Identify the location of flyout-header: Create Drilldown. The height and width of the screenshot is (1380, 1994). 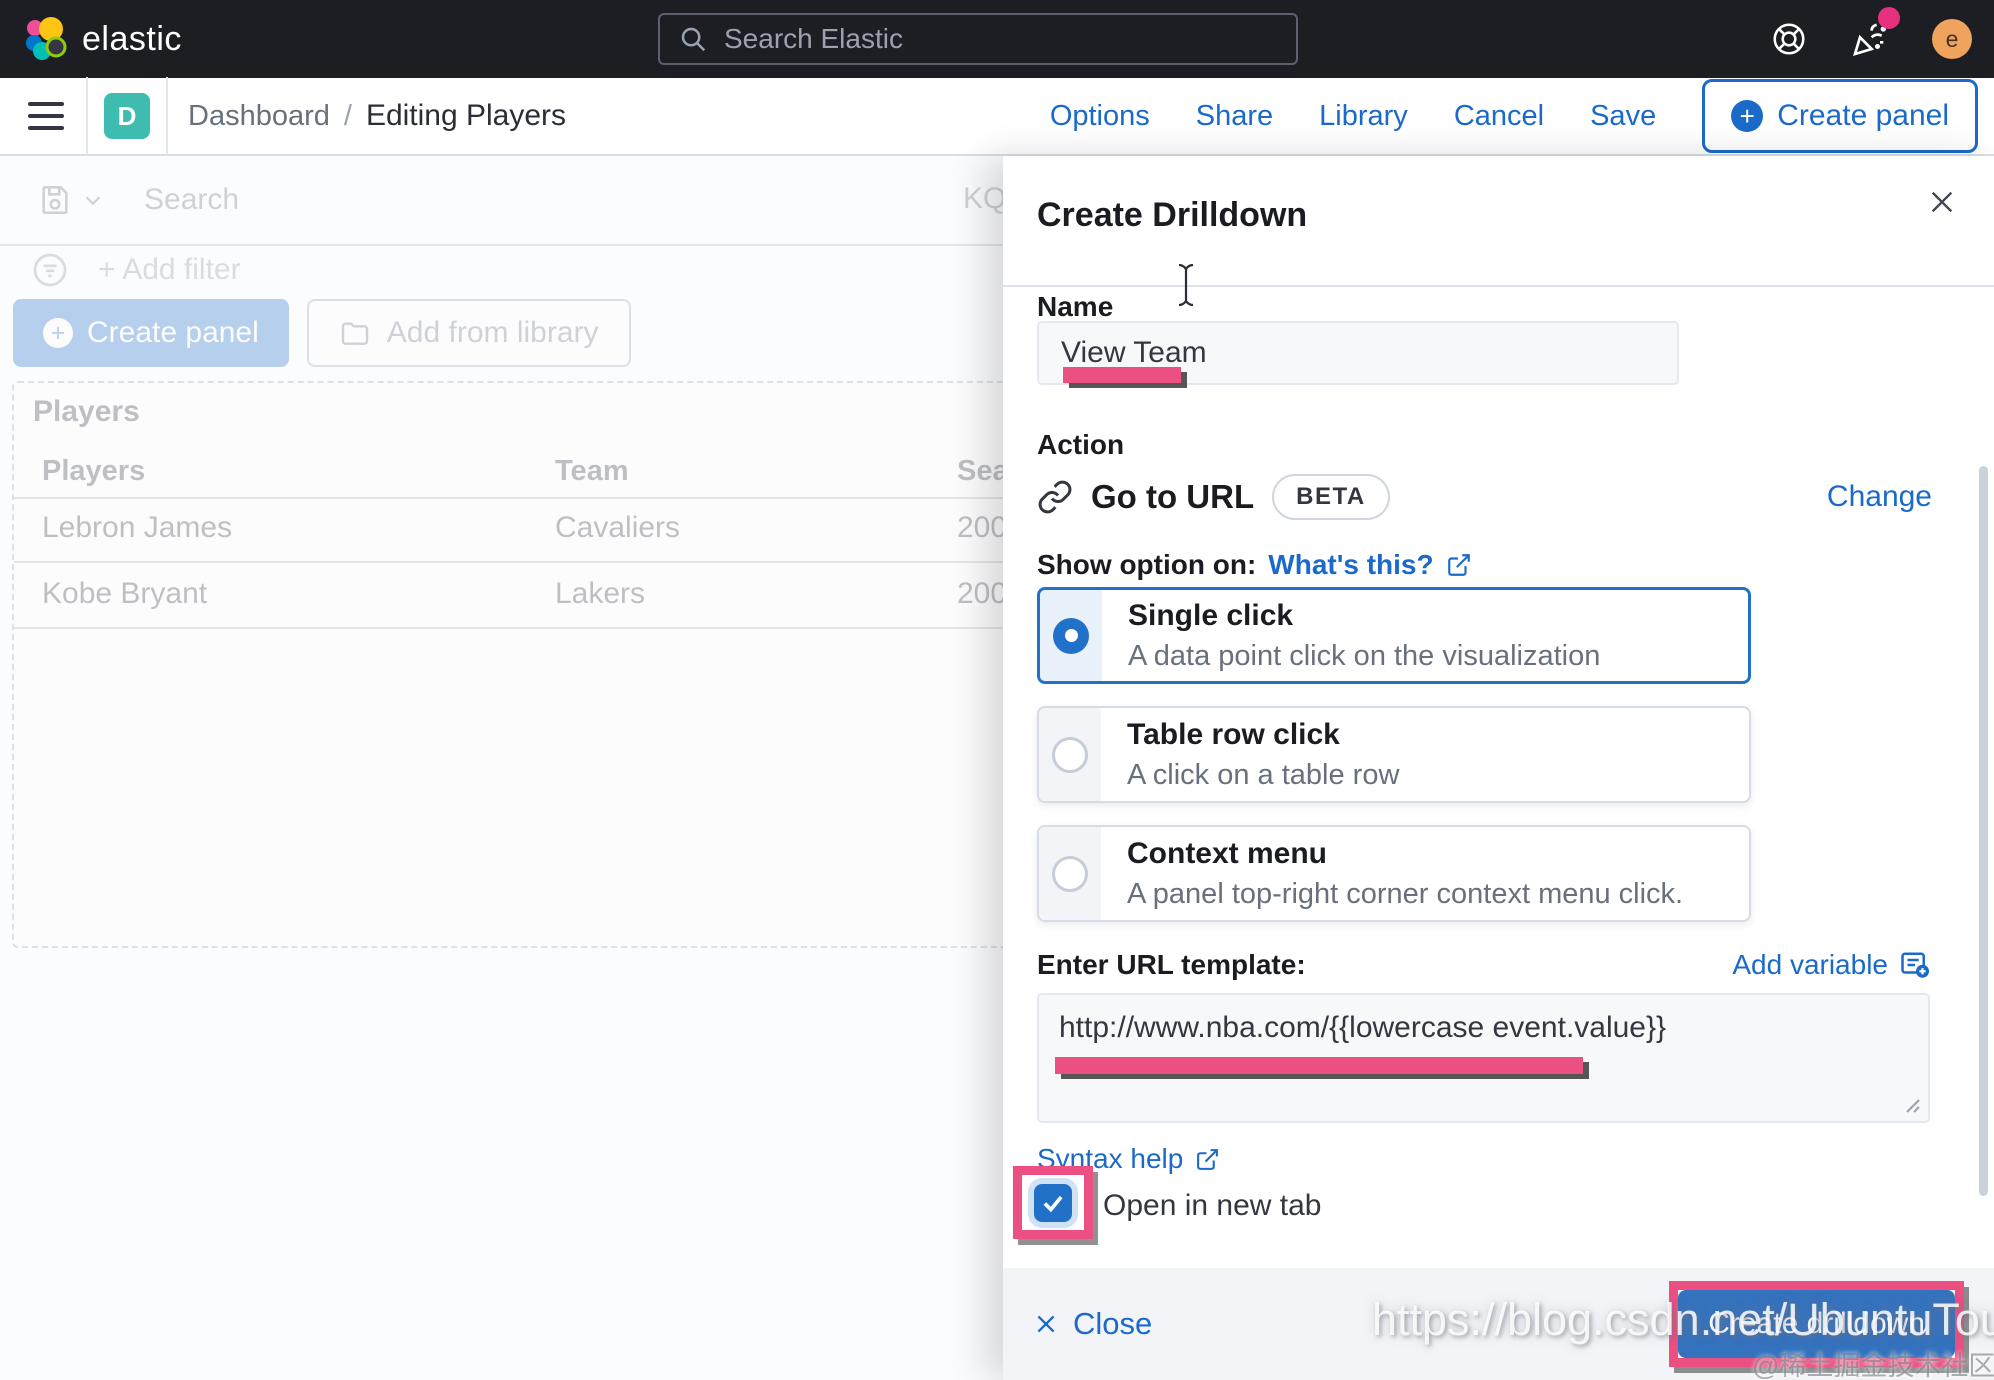
(1498, 221).